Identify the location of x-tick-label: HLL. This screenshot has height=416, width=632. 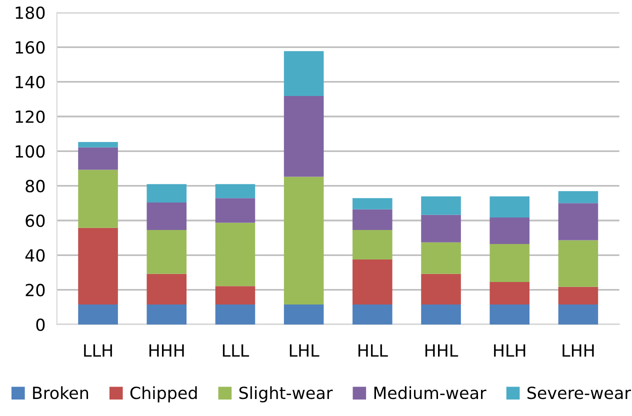
(373, 350).